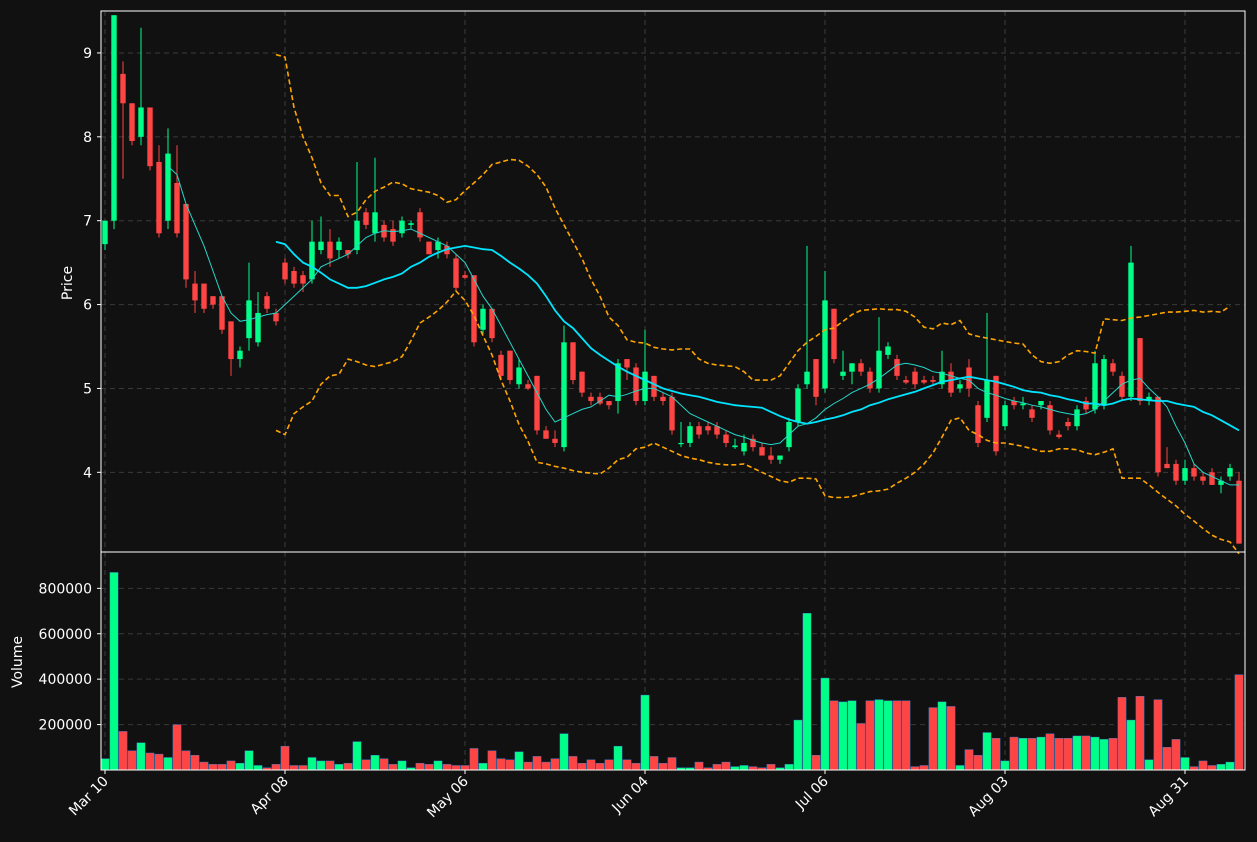 This screenshot has height=842, width=1257. I want to click on price-tick-label: 7, so click(87, 222).